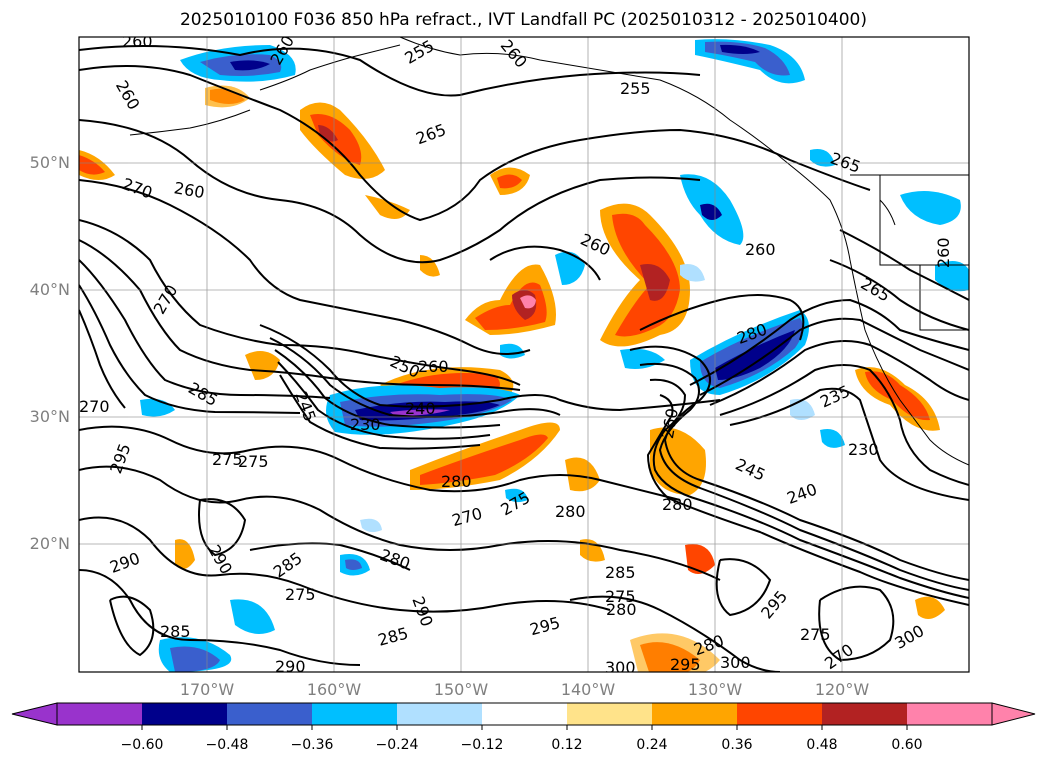  Describe the element at coordinates (49, 289) in the screenshot. I see `lat-label: 40°N` at that location.